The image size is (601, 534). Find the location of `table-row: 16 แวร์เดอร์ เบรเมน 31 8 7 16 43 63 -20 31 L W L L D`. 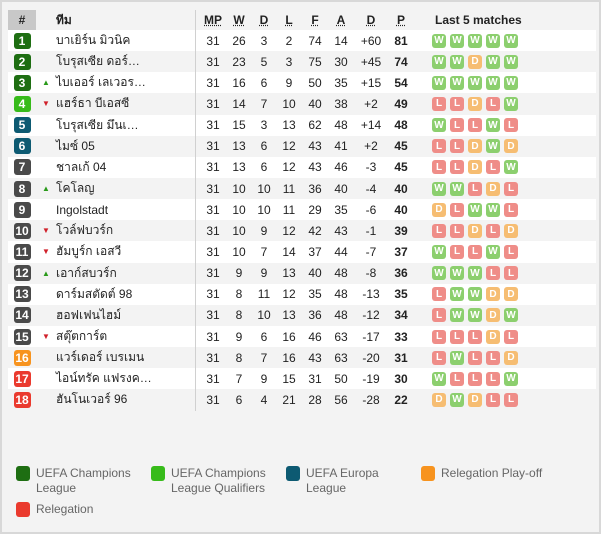

table-row: 16 แวร์เดอร์ เบรเมน 31 8 7 16 43 63 -20 31 L W L L D is located at coordinates (302, 358).